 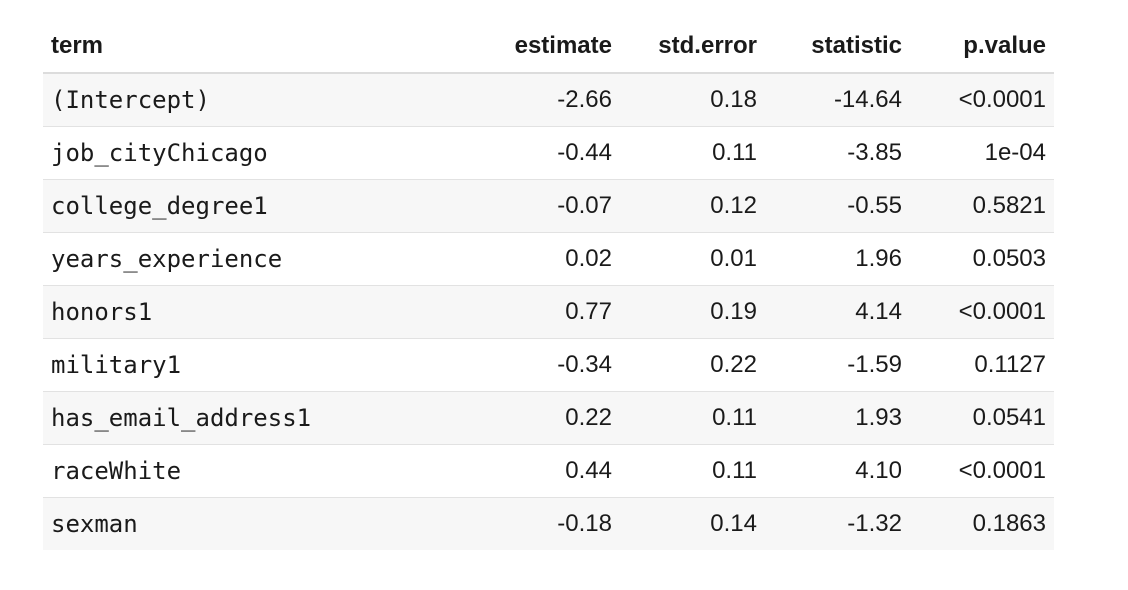 What do you see at coordinates (837, 259) in the screenshot?
I see `statistic-cell: 1.96` at bounding box center [837, 259].